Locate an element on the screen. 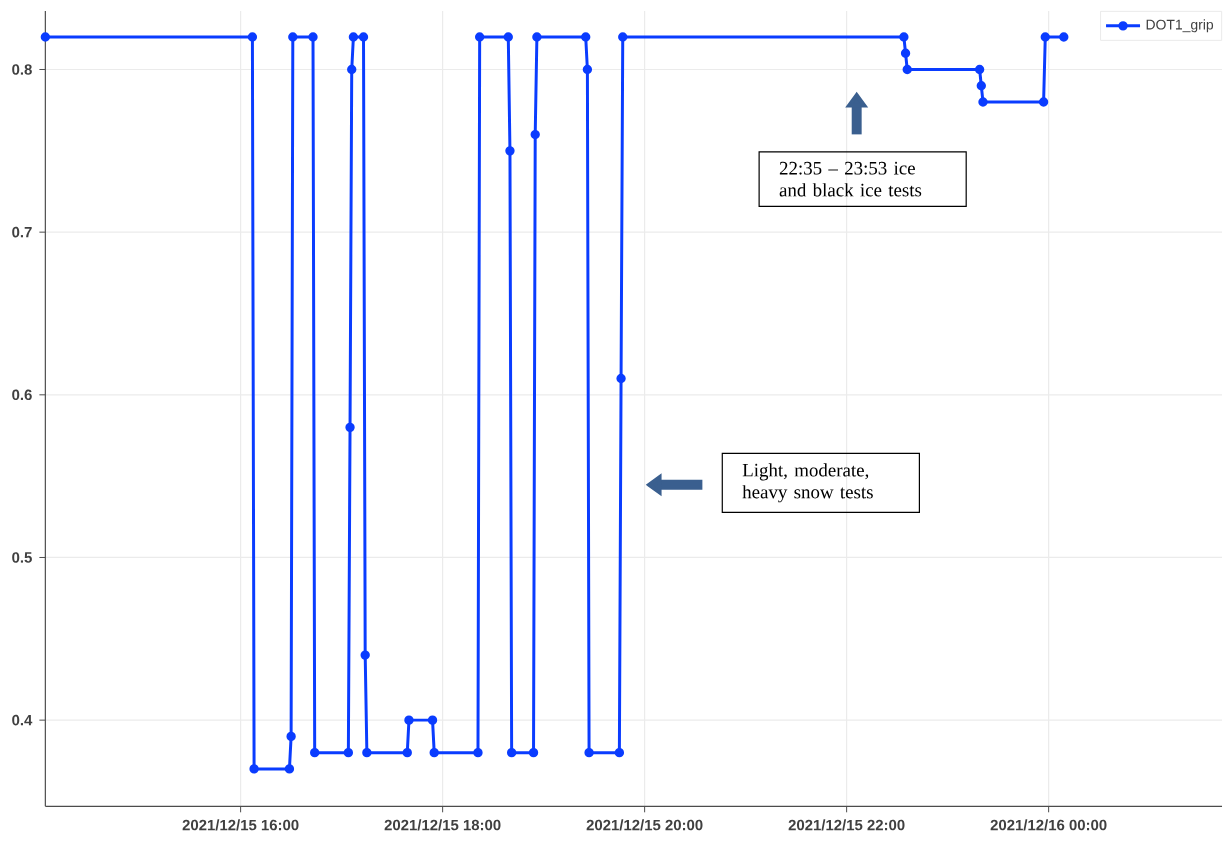 This screenshot has width=1225, height=846. y-tick-label: 0.6 is located at coordinates (22, 395).